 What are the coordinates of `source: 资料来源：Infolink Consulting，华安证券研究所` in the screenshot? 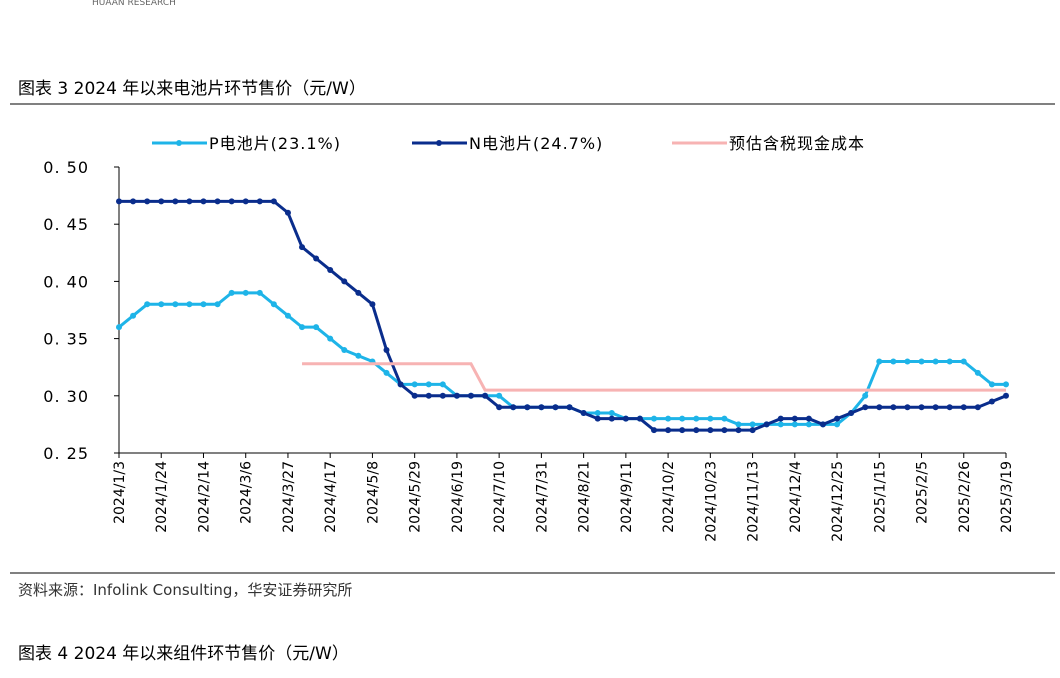 It's located at (185, 590).